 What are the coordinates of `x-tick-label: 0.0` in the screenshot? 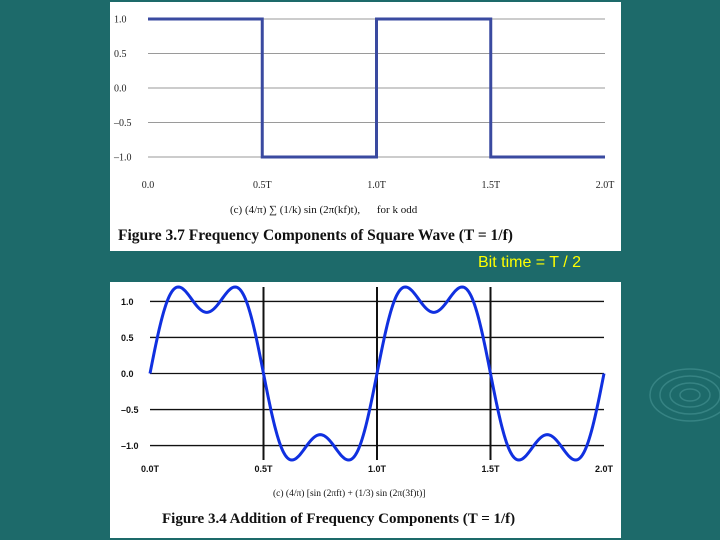 It's located at (148, 185).